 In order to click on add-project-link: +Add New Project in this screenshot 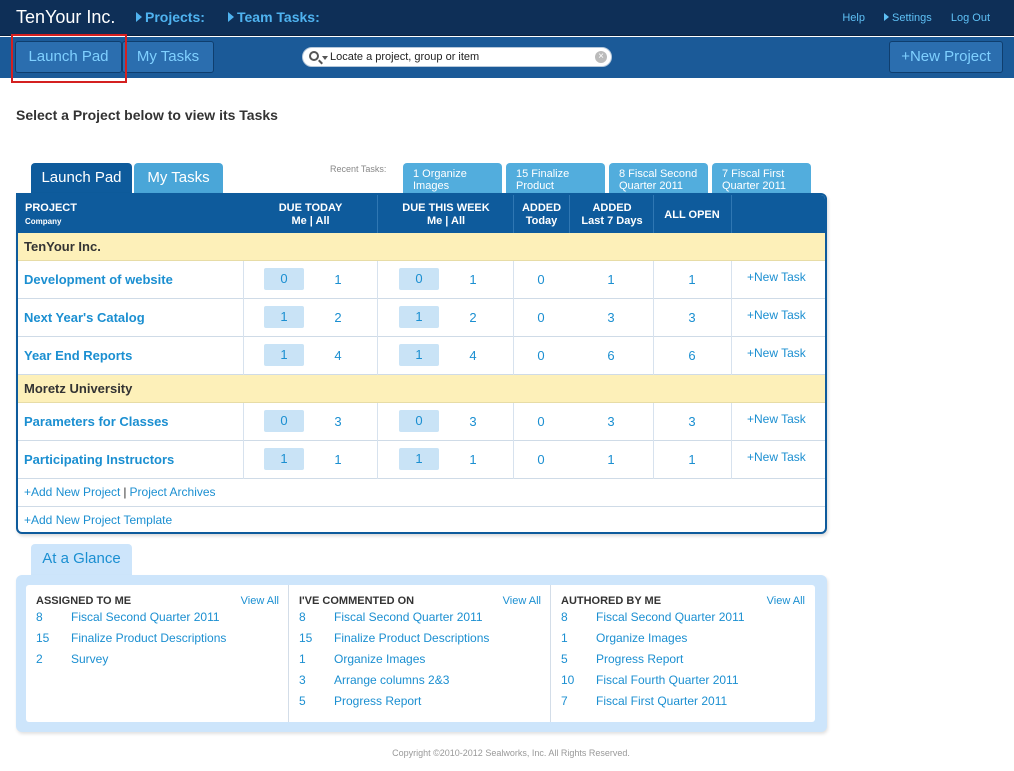, I will do `click(72, 492)`.